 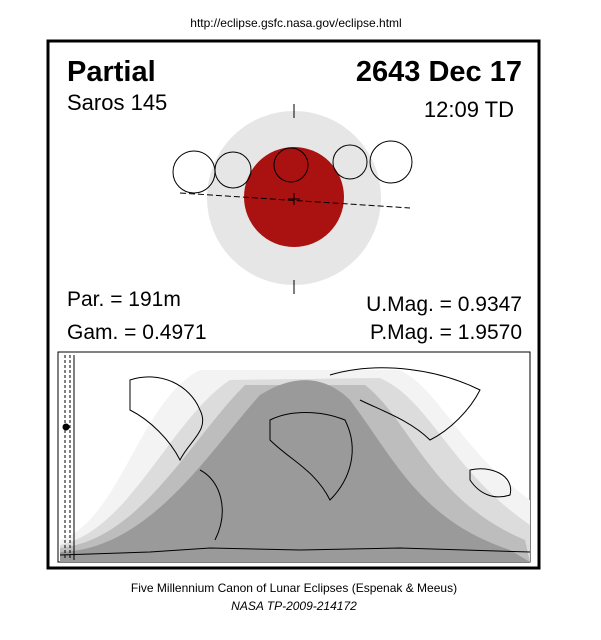 I want to click on saros: Saros 145, so click(x=117, y=102).